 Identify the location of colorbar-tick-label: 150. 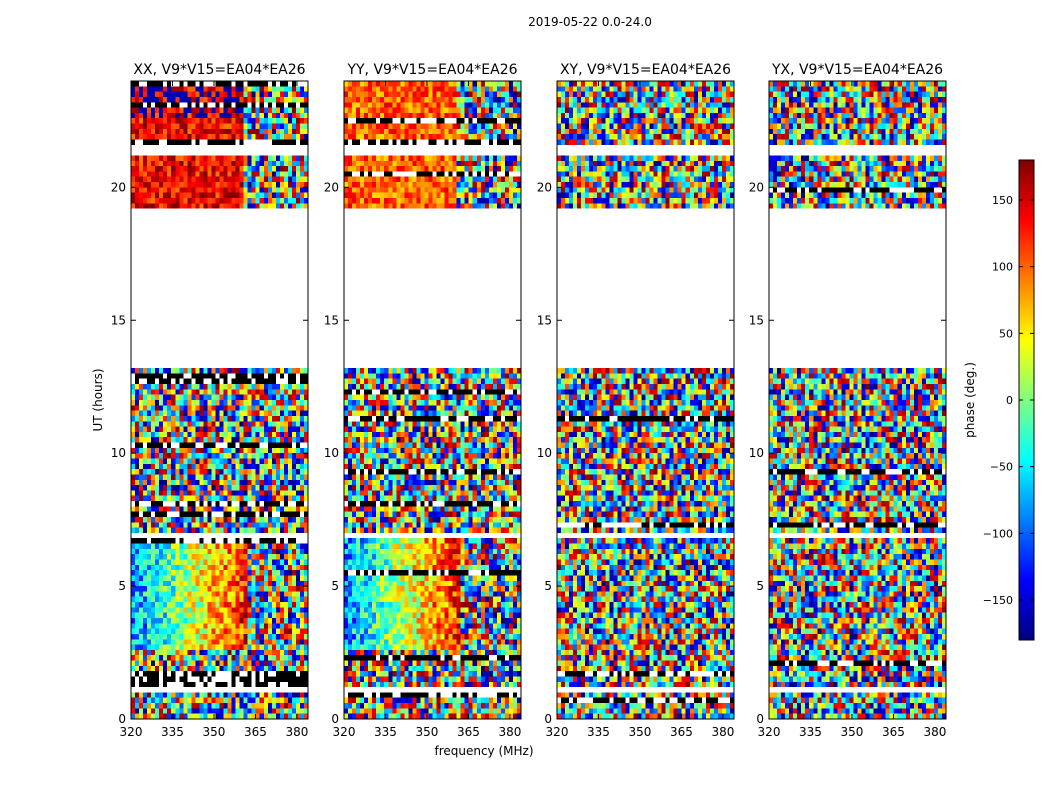
(1002, 200).